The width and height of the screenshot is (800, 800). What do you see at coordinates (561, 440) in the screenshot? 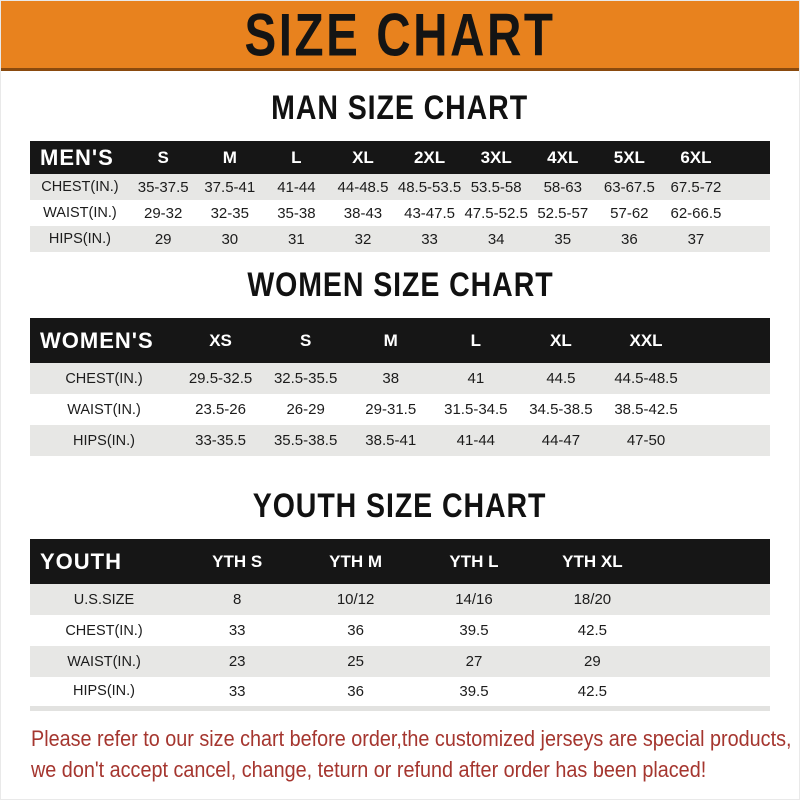
I see `size-cell: 44-47` at bounding box center [561, 440].